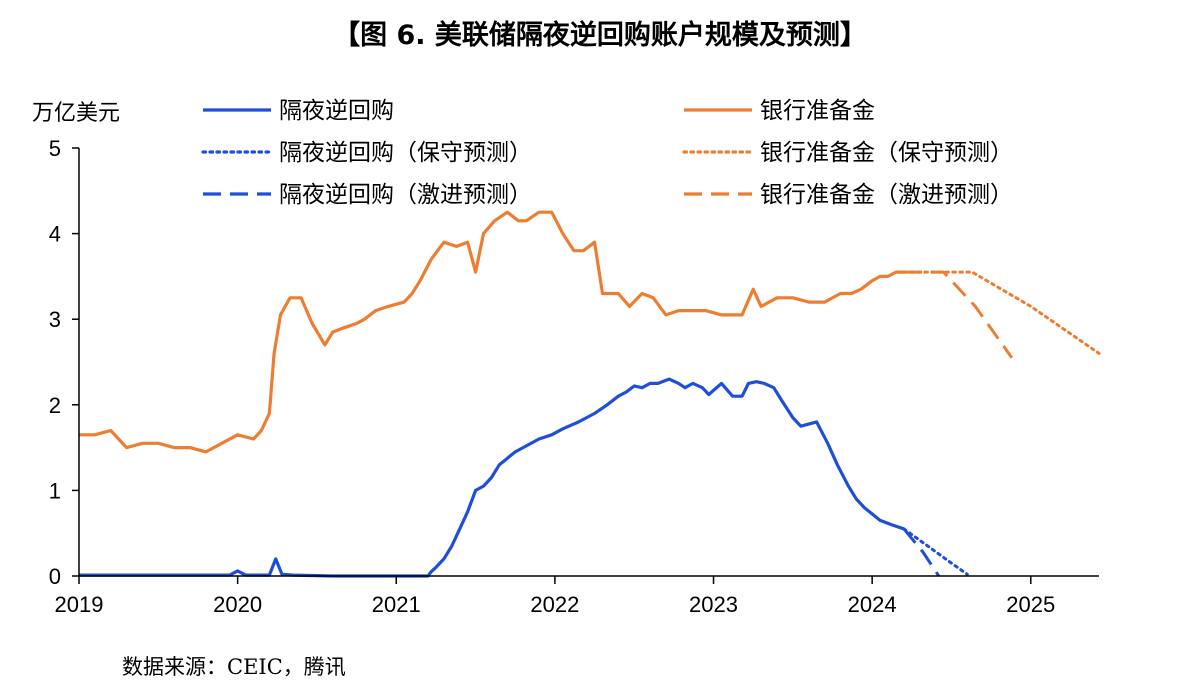 This screenshot has height=696, width=1192. What do you see at coordinates (234, 667) in the screenshot?
I see `source-note: 数据来源：CEIC，腾讯` at bounding box center [234, 667].